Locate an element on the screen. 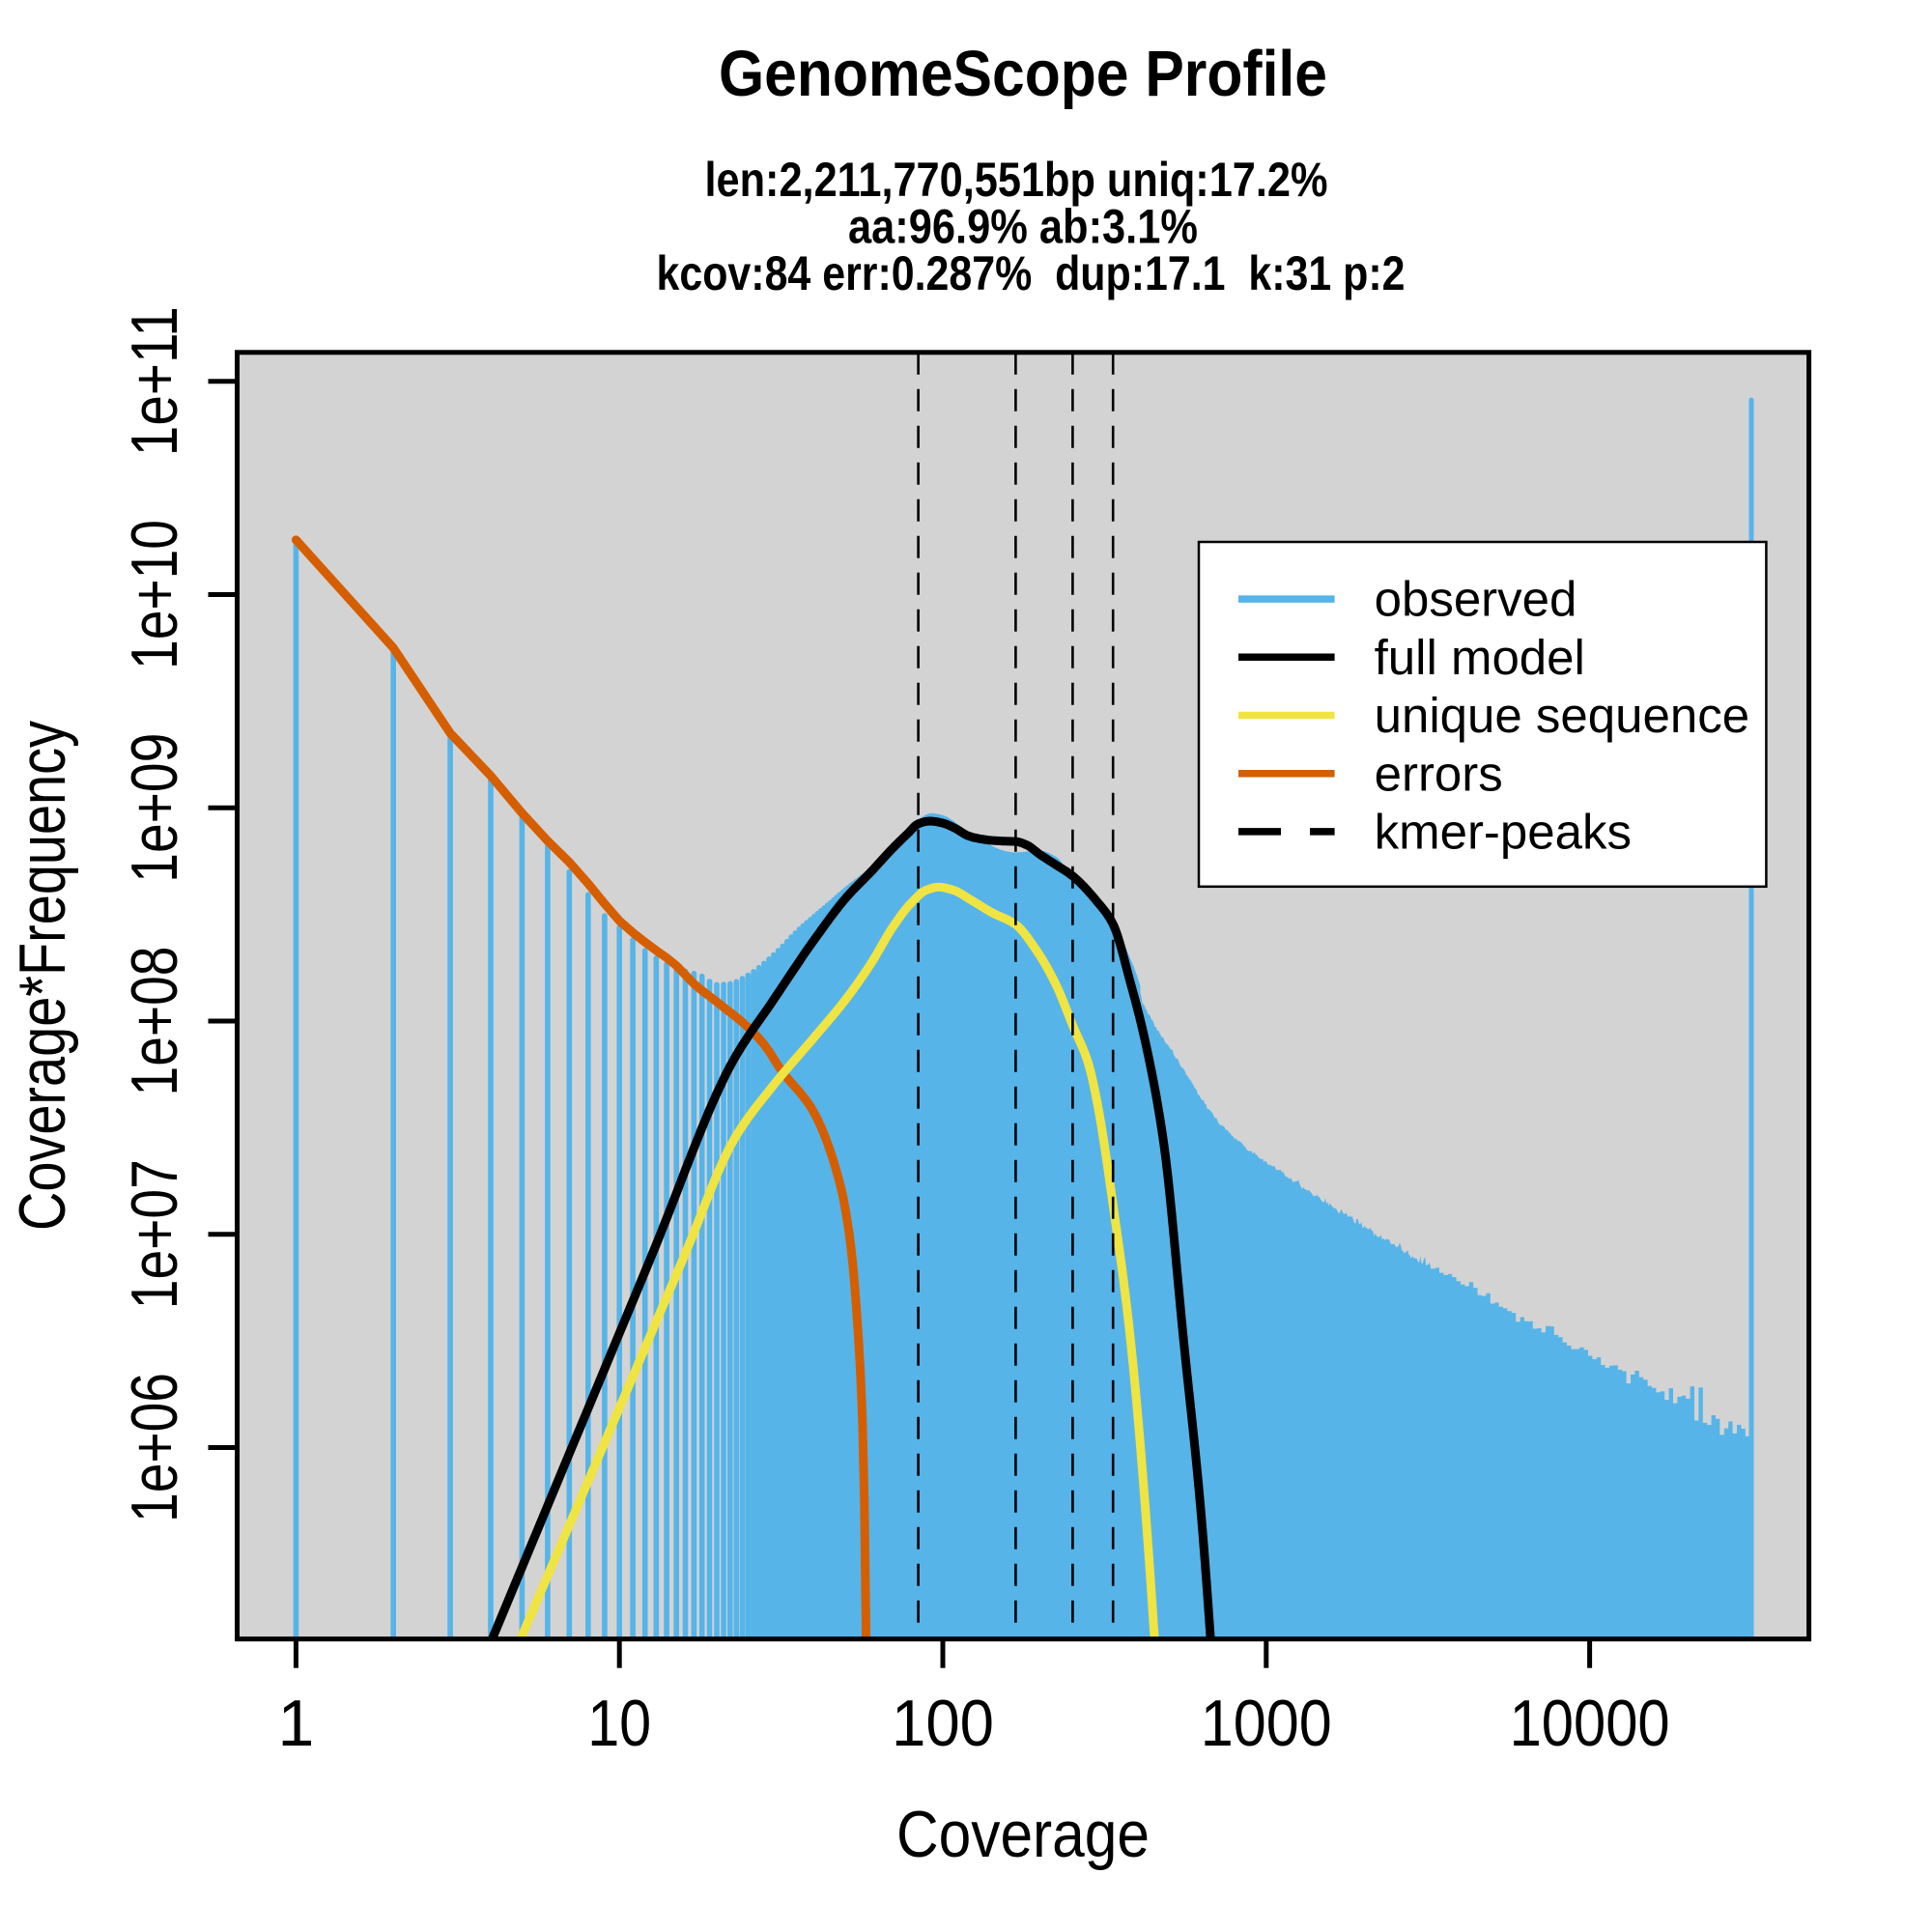 Image resolution: width=1932 pixels, height=1932 pixels. svg-text: 1e+06 is located at coordinates (154, 1447).